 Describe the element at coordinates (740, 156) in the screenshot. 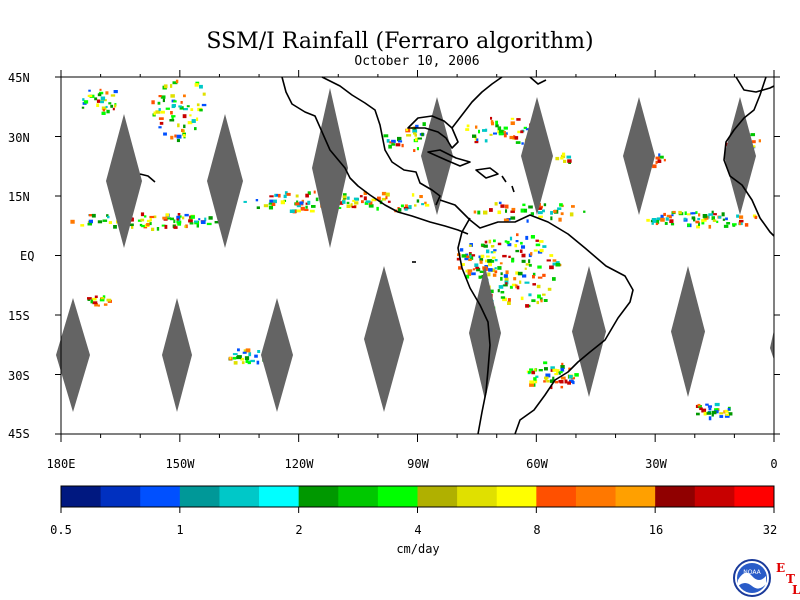

I see `swath-gap` at that location.